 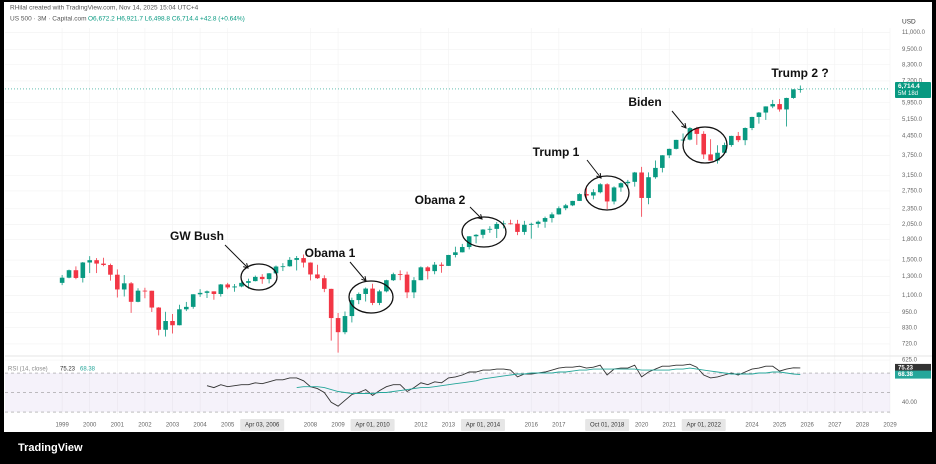 I want to click on date-marker-label: Apr 03, 2006, so click(x=262, y=426).